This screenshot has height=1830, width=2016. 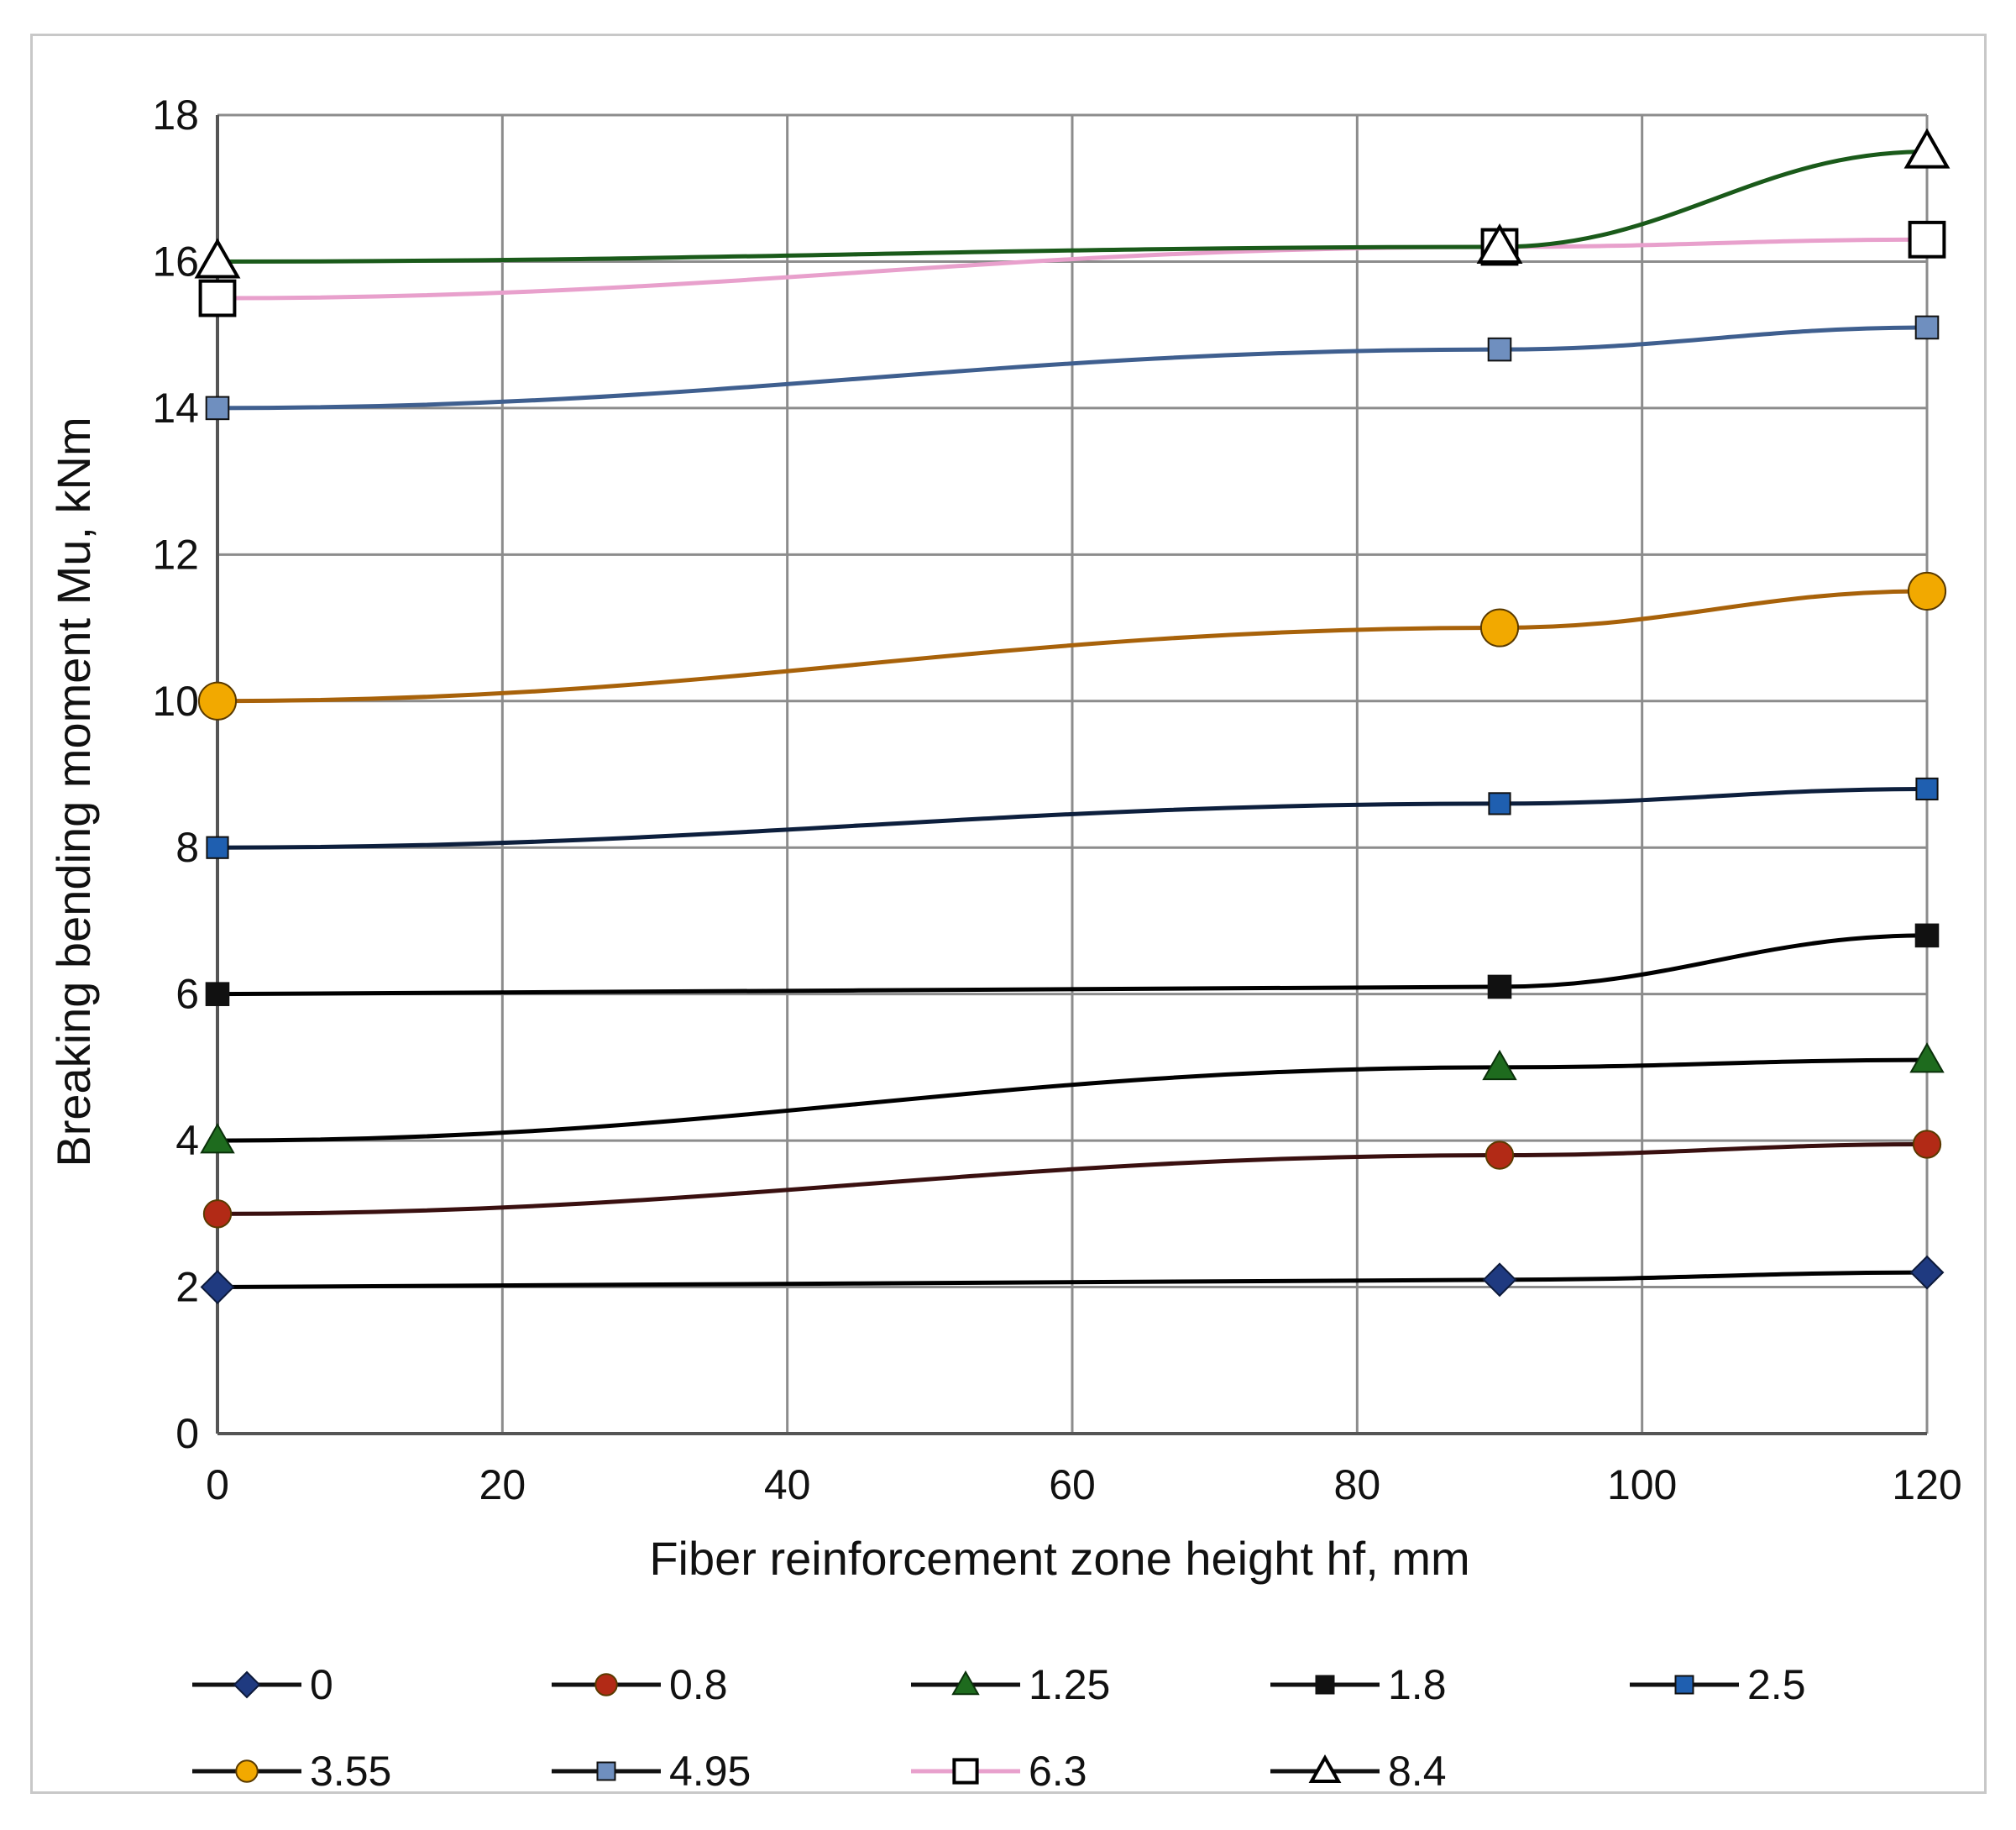 I want to click on legend-item: 1.8, so click(x=1358, y=1684).